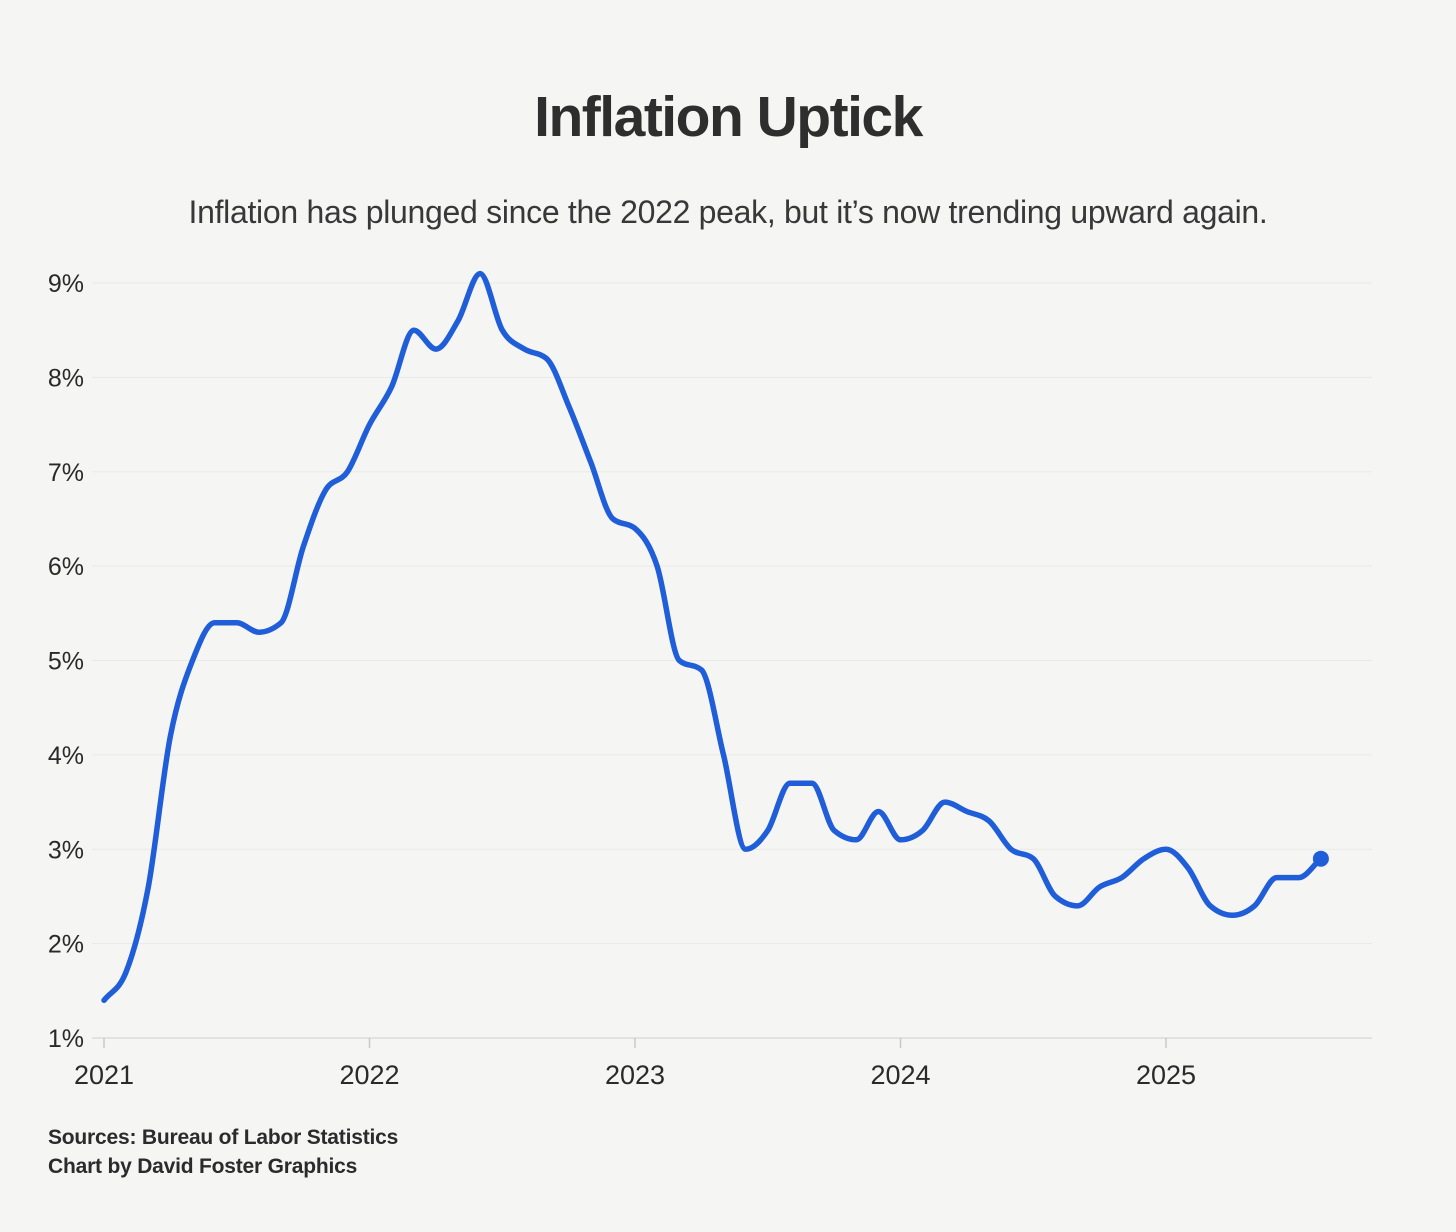 The image size is (1456, 1232). What do you see at coordinates (66, 378) in the screenshot?
I see `y-tick-label: 8%` at bounding box center [66, 378].